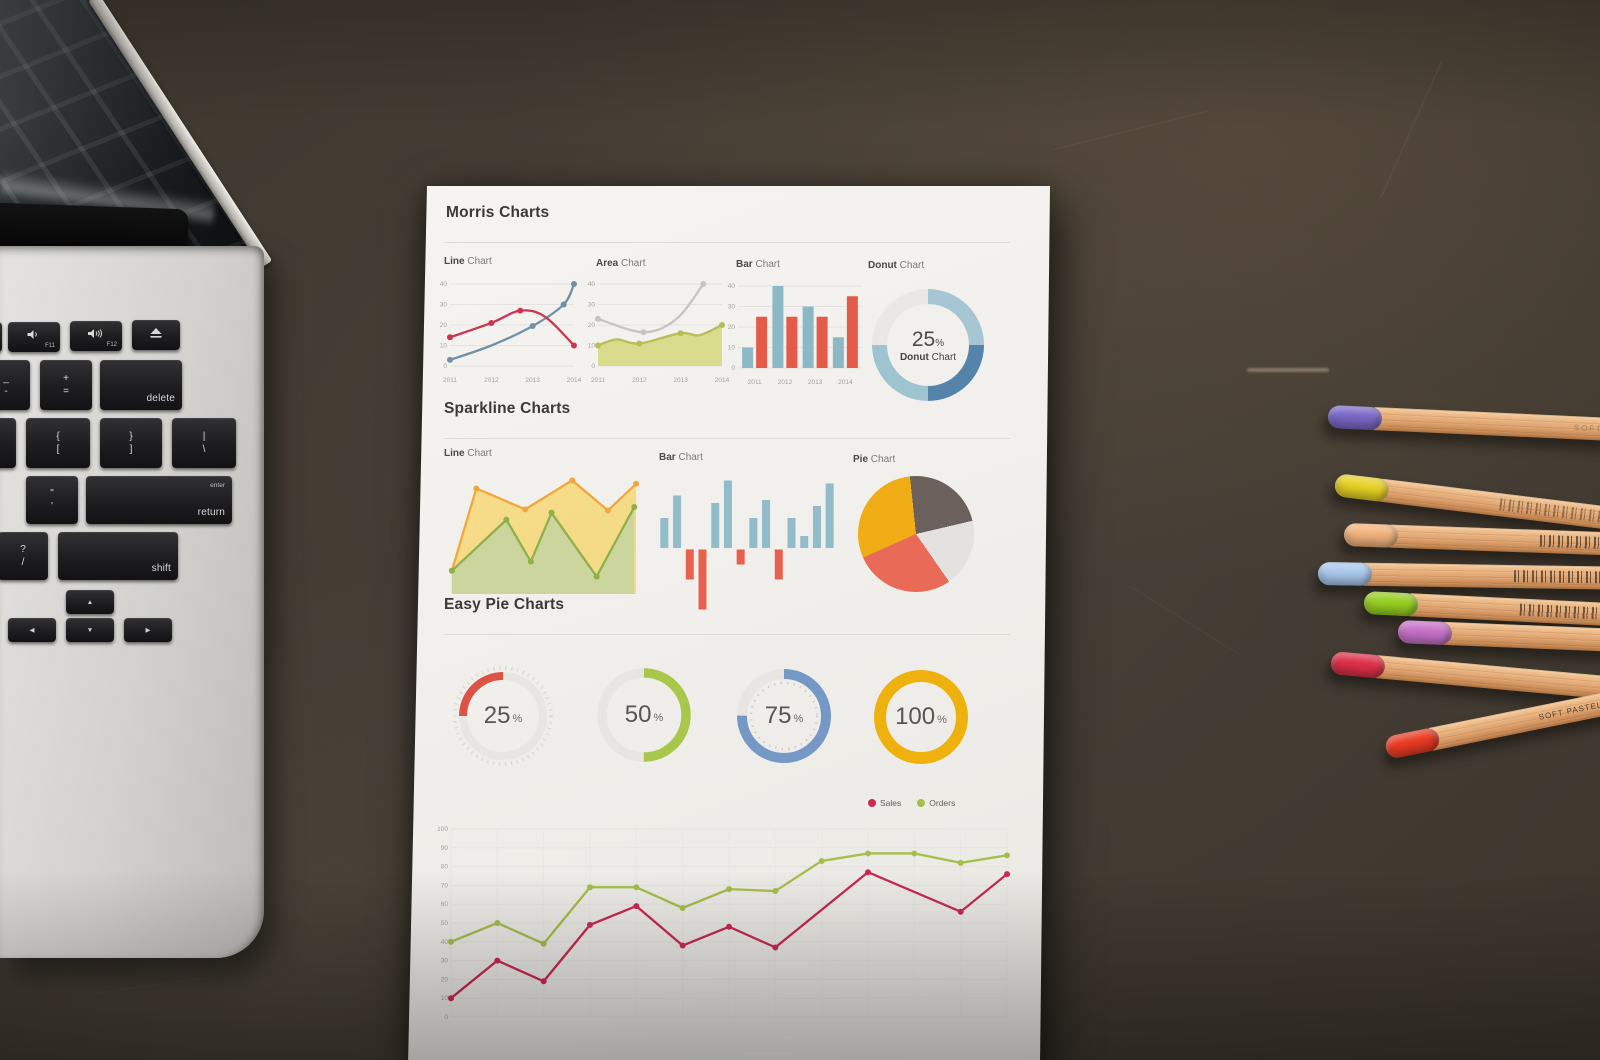  I want to click on pencil-wood: 96911169, so click(1494, 540).